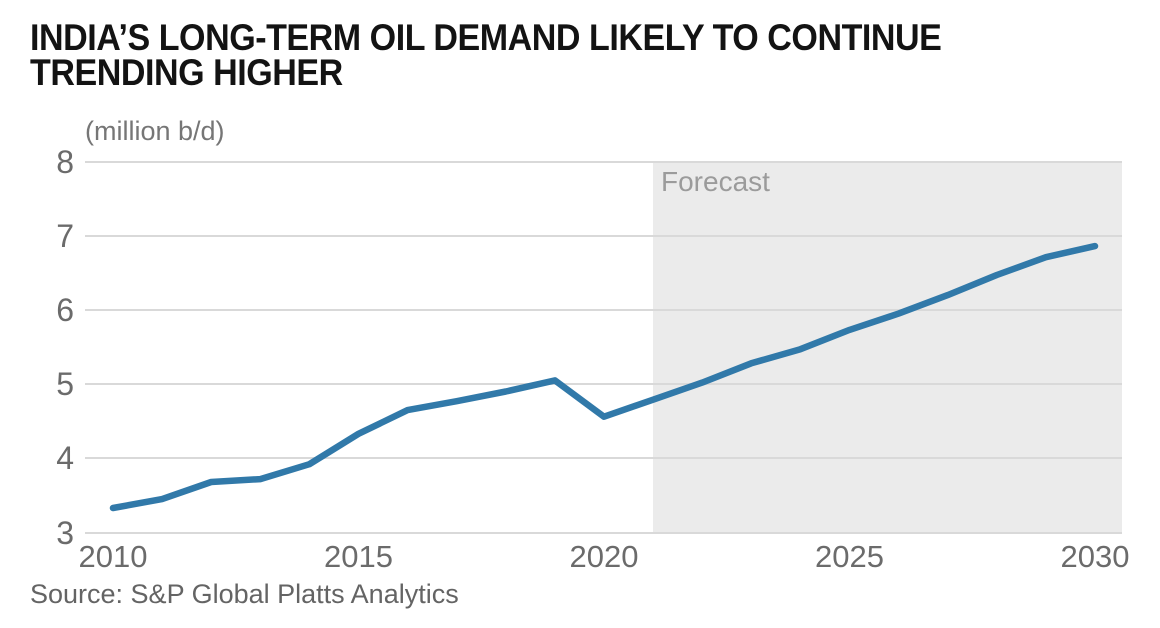 The height and width of the screenshot is (628, 1160). What do you see at coordinates (65, 161) in the screenshot?
I see `y-tick-label: 8` at bounding box center [65, 161].